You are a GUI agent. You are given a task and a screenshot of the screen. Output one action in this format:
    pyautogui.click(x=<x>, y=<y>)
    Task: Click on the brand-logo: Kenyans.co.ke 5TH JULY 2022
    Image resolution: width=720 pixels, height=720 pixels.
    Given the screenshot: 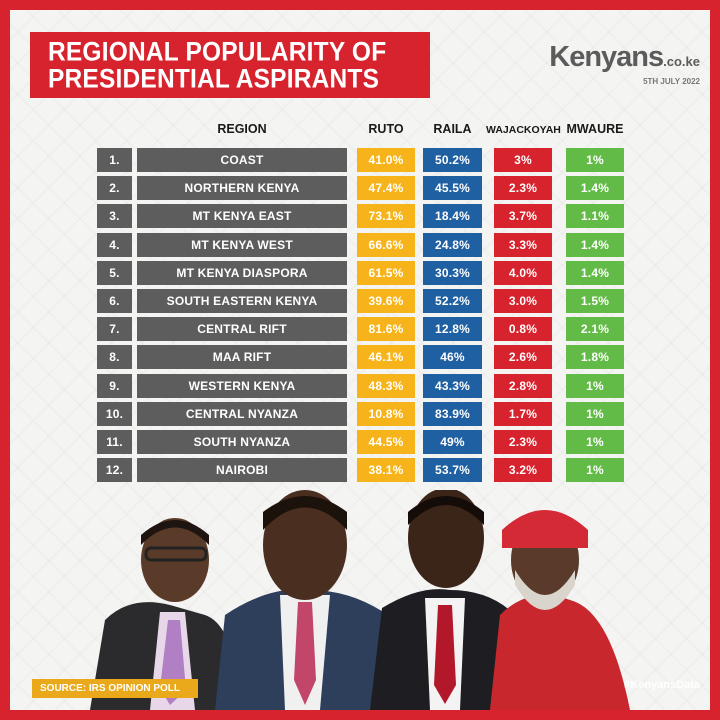 What is the action you would take?
    pyautogui.click(x=624, y=64)
    